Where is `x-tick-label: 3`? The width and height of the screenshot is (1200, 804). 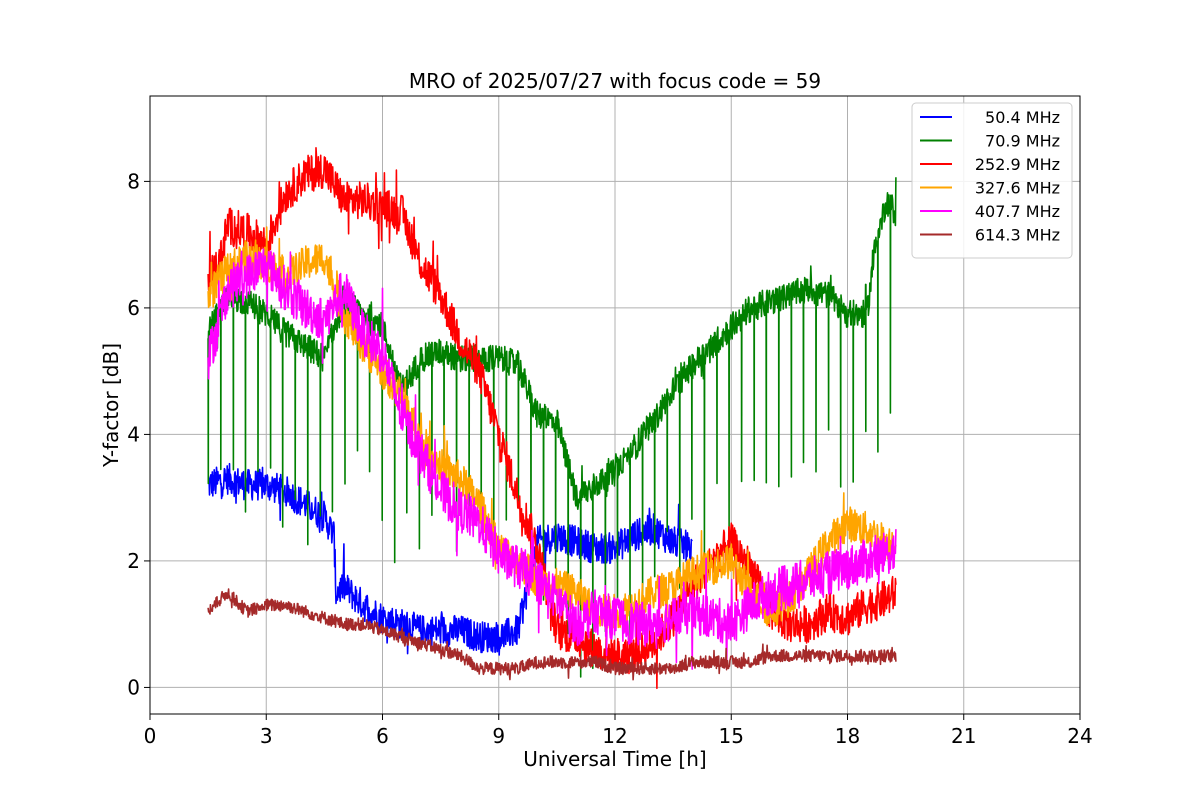 x-tick-label: 3 is located at coordinates (266, 736).